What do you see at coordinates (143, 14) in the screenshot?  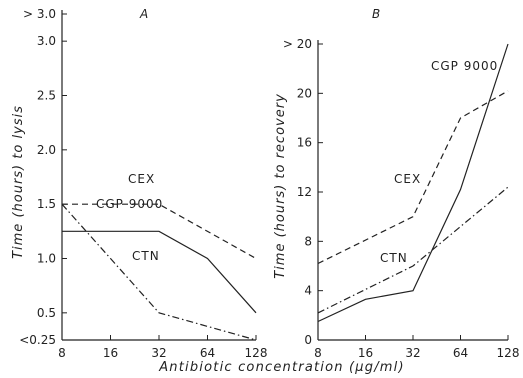 I see `panel-a-label: A` at bounding box center [143, 14].